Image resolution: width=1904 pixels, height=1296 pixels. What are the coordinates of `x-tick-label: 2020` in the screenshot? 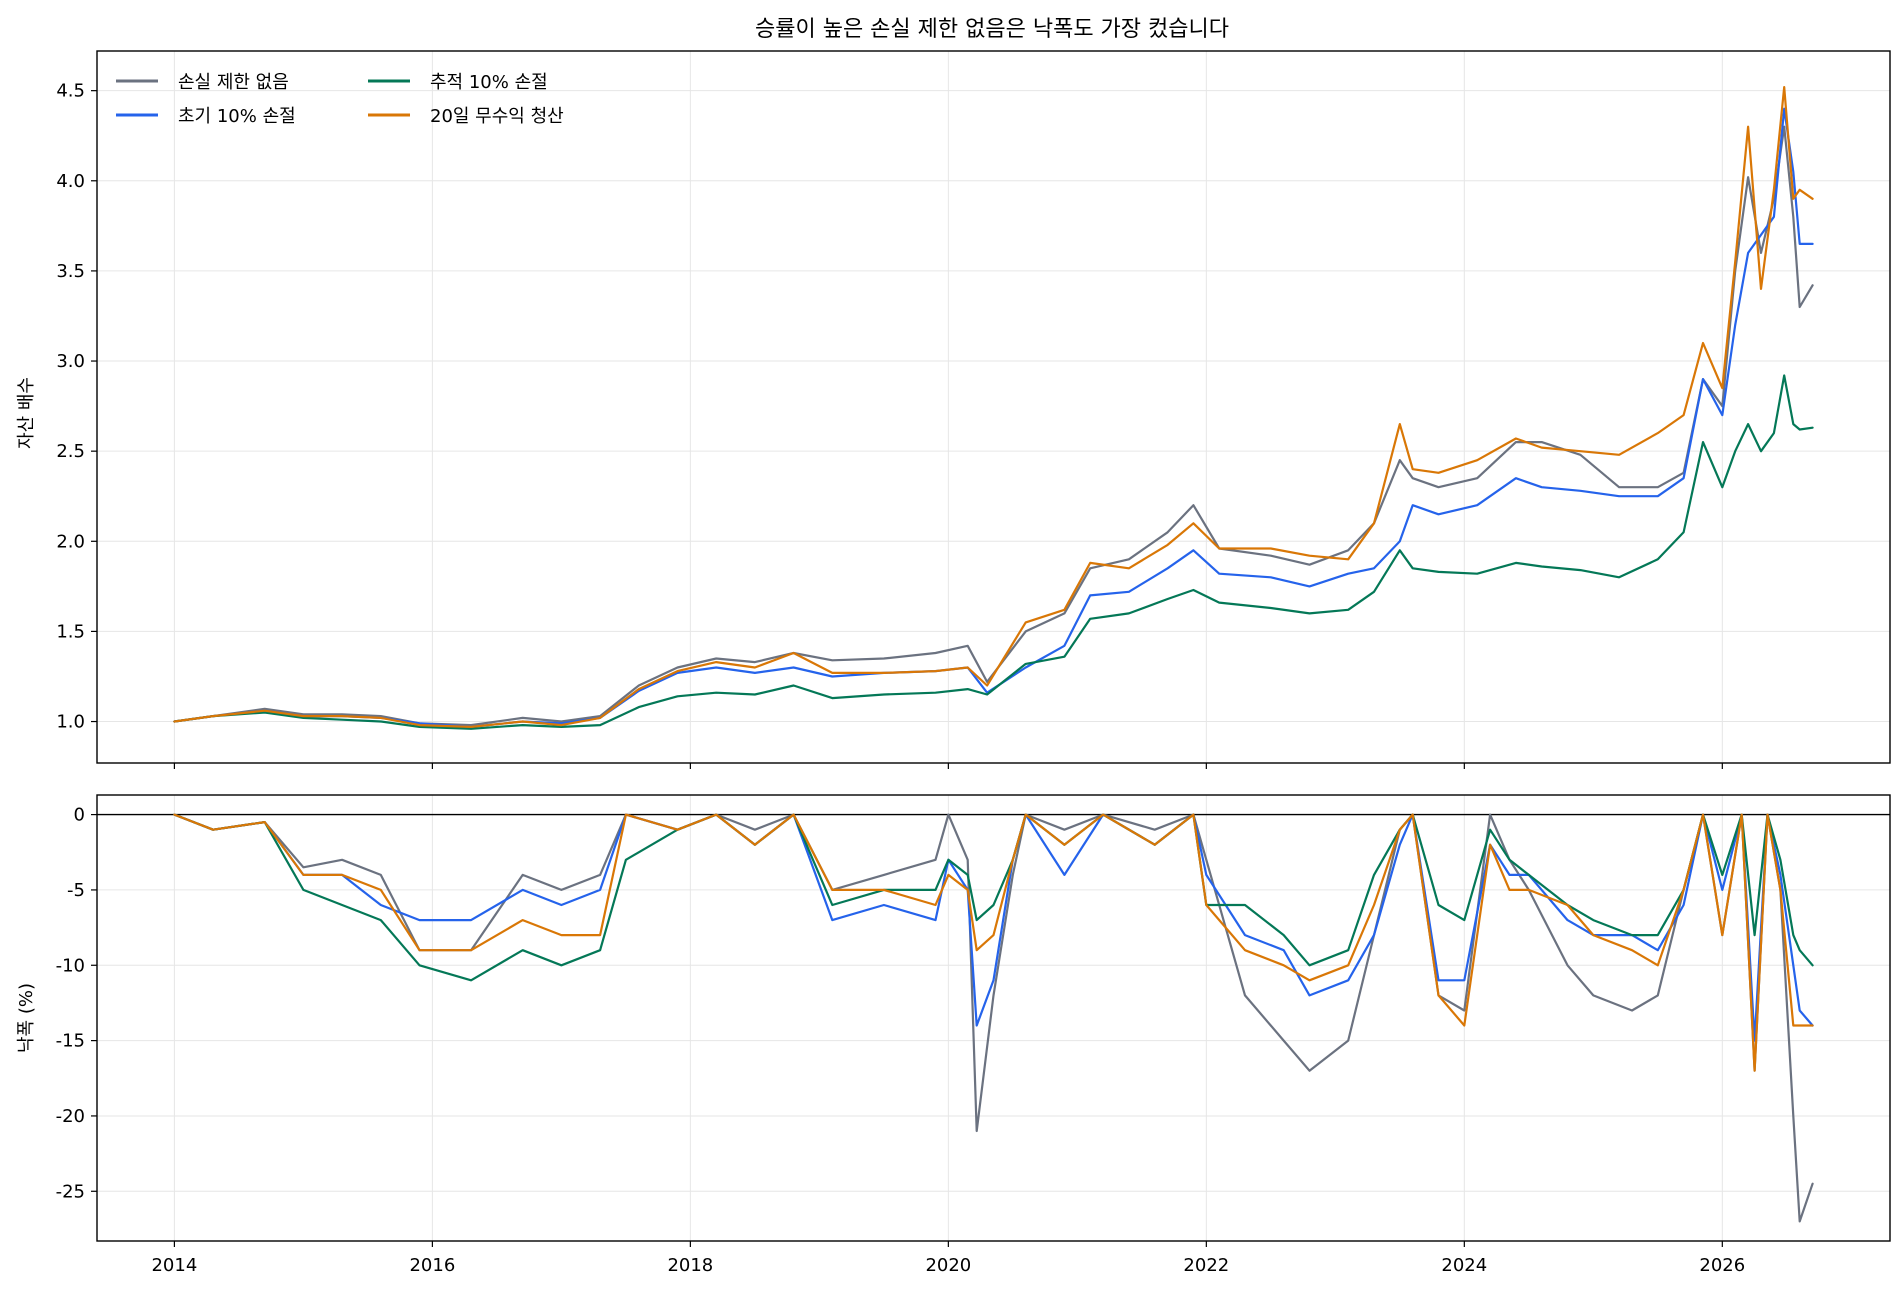 It's located at (948, 1265).